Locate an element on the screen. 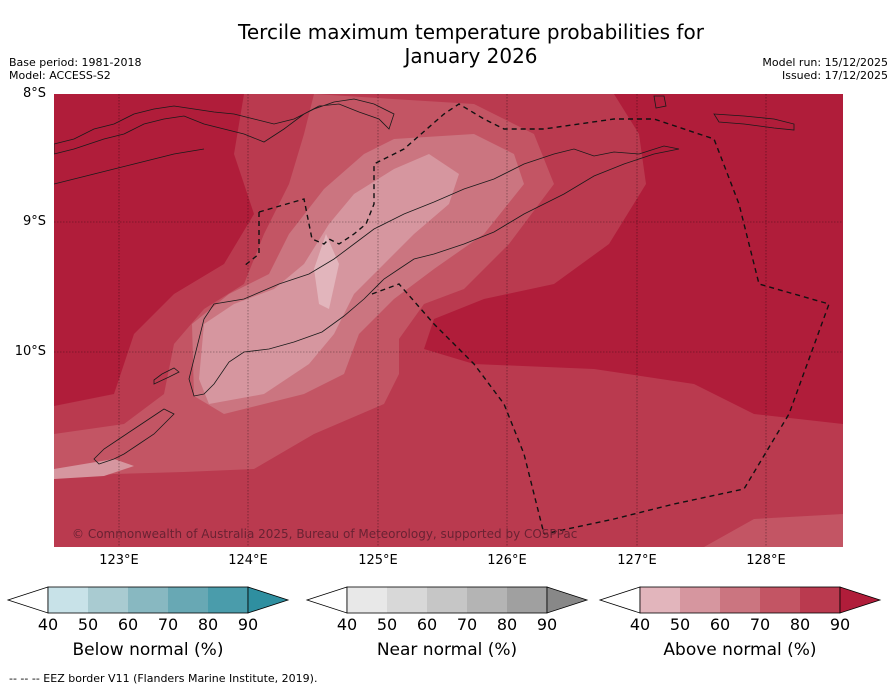  wetar-island is located at coordinates (224, 126).